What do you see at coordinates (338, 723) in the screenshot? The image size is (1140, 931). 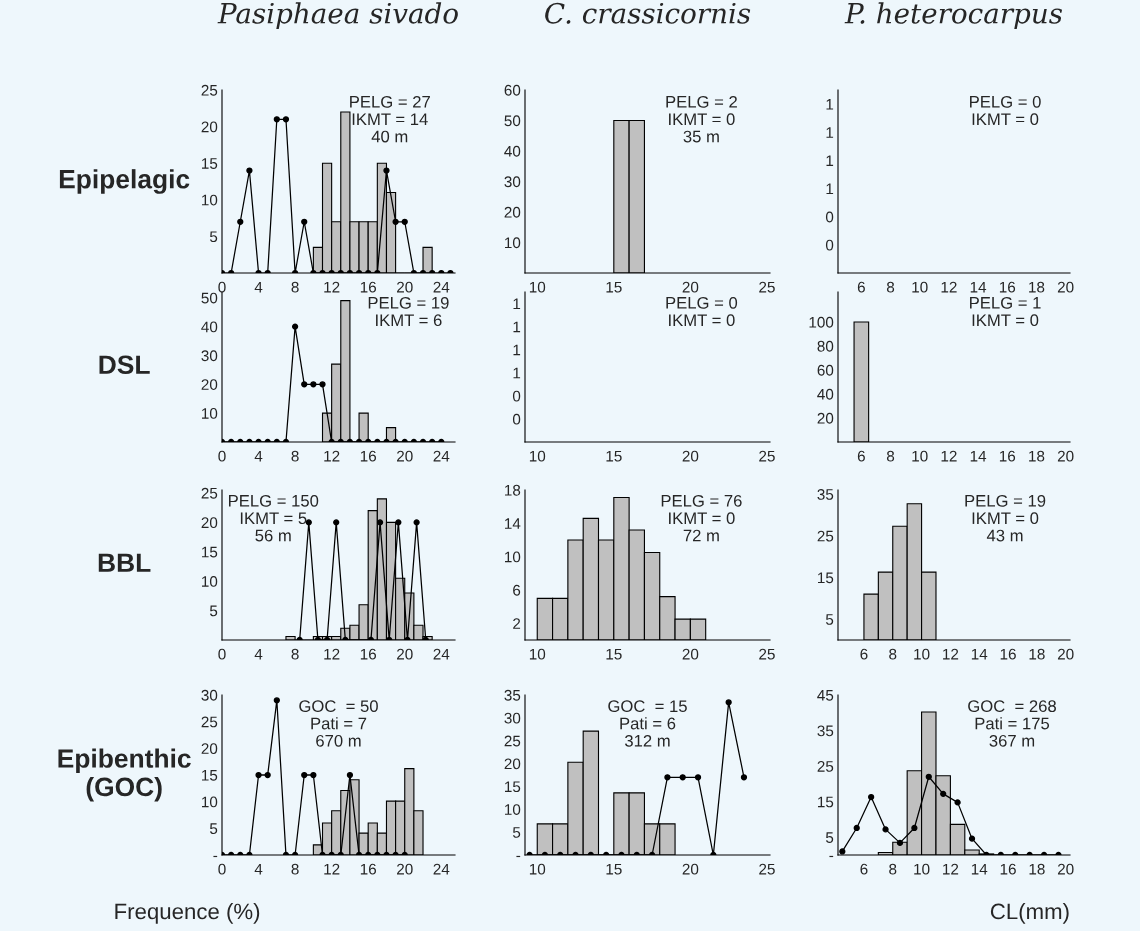 I see `annotation: GOC = 50 Pati = 7 670 m` at bounding box center [338, 723].